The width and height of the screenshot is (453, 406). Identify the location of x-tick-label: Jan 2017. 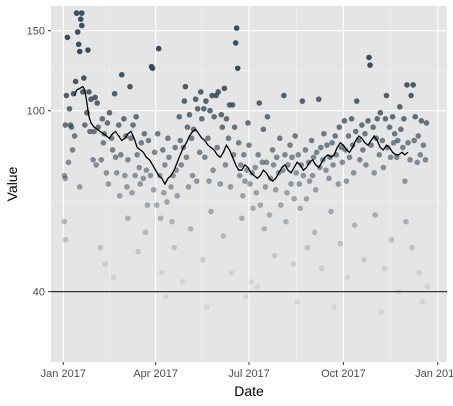
(63, 374).